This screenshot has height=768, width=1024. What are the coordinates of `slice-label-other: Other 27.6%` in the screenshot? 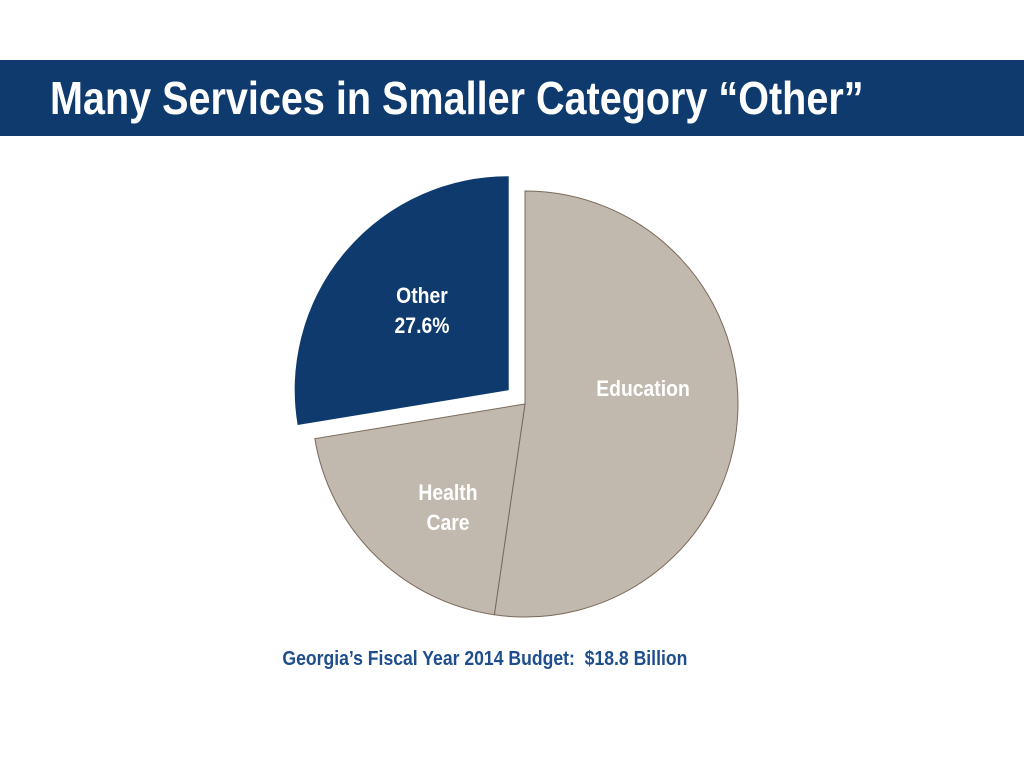 It's located at (422, 310).